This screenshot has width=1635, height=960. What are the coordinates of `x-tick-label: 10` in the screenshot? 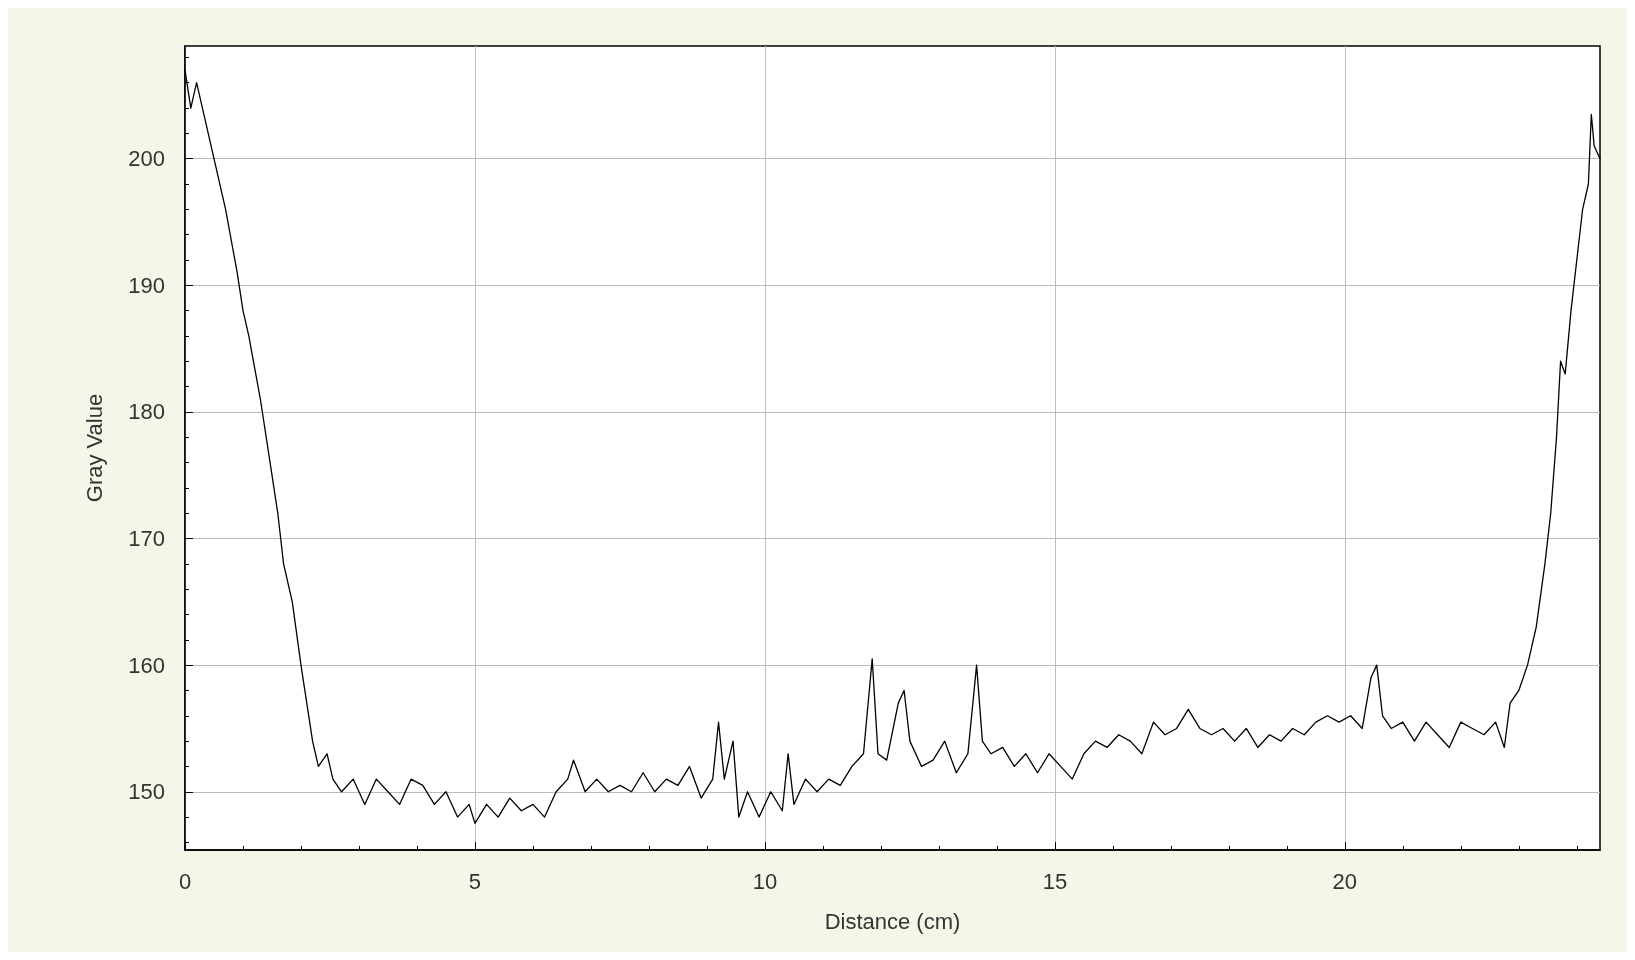 It's located at (765, 881).